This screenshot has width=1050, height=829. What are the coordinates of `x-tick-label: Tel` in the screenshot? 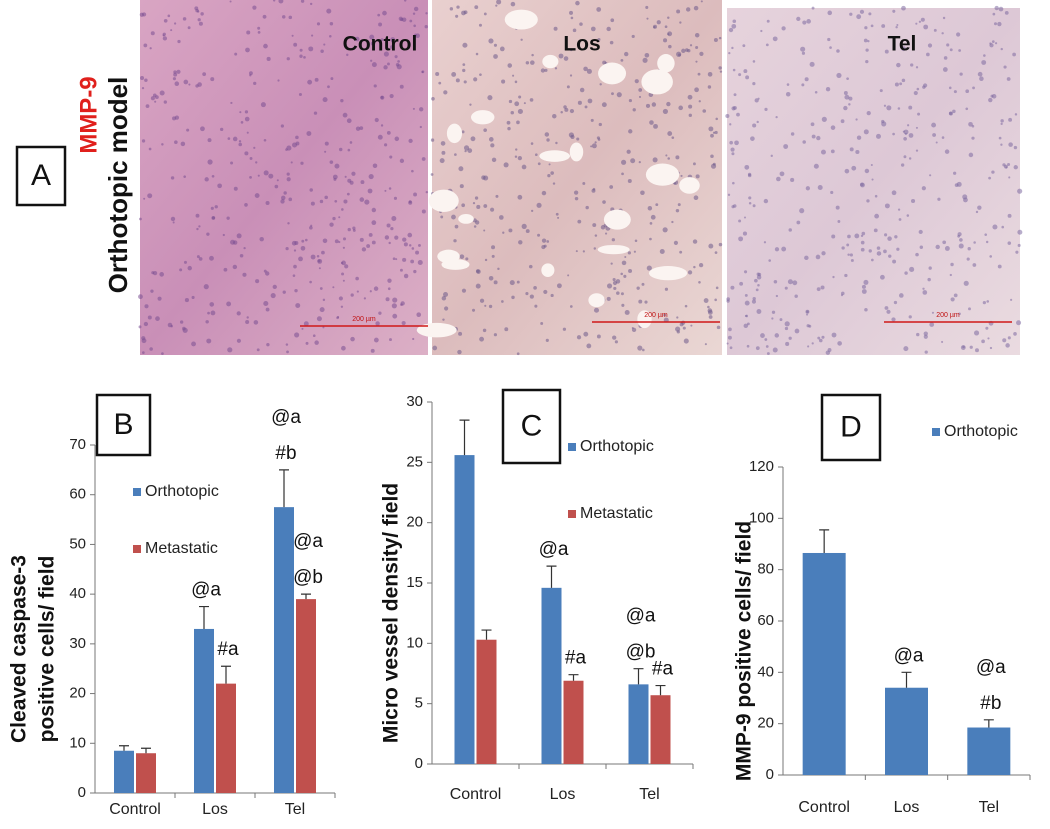 It's located at (649, 794).